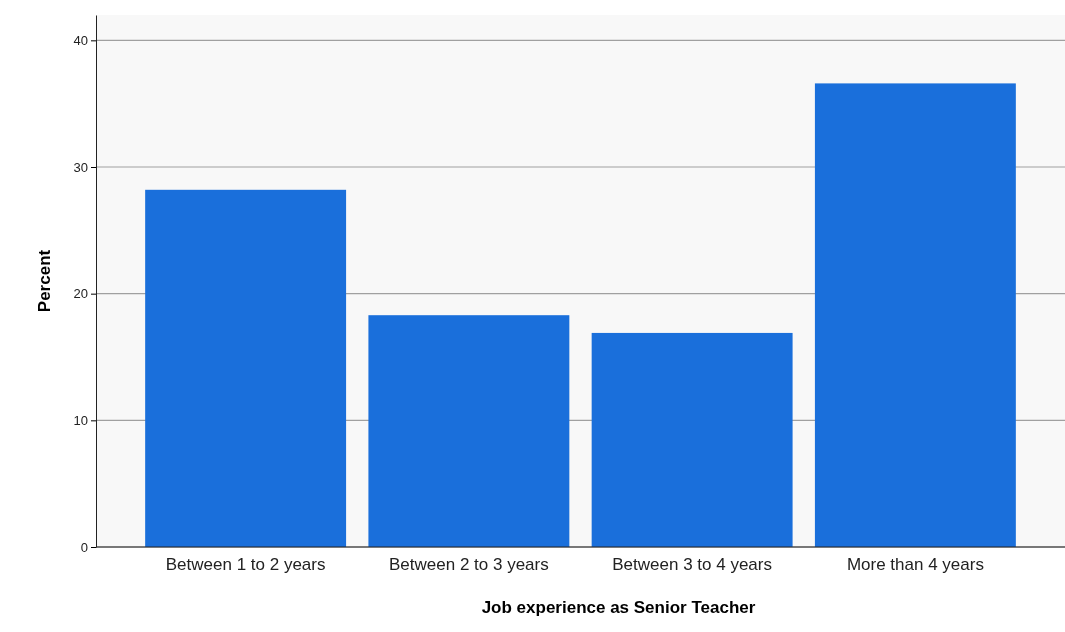  What do you see at coordinates (618, 607) in the screenshot?
I see `x-axis-title: Job experience as Senior Teacher` at bounding box center [618, 607].